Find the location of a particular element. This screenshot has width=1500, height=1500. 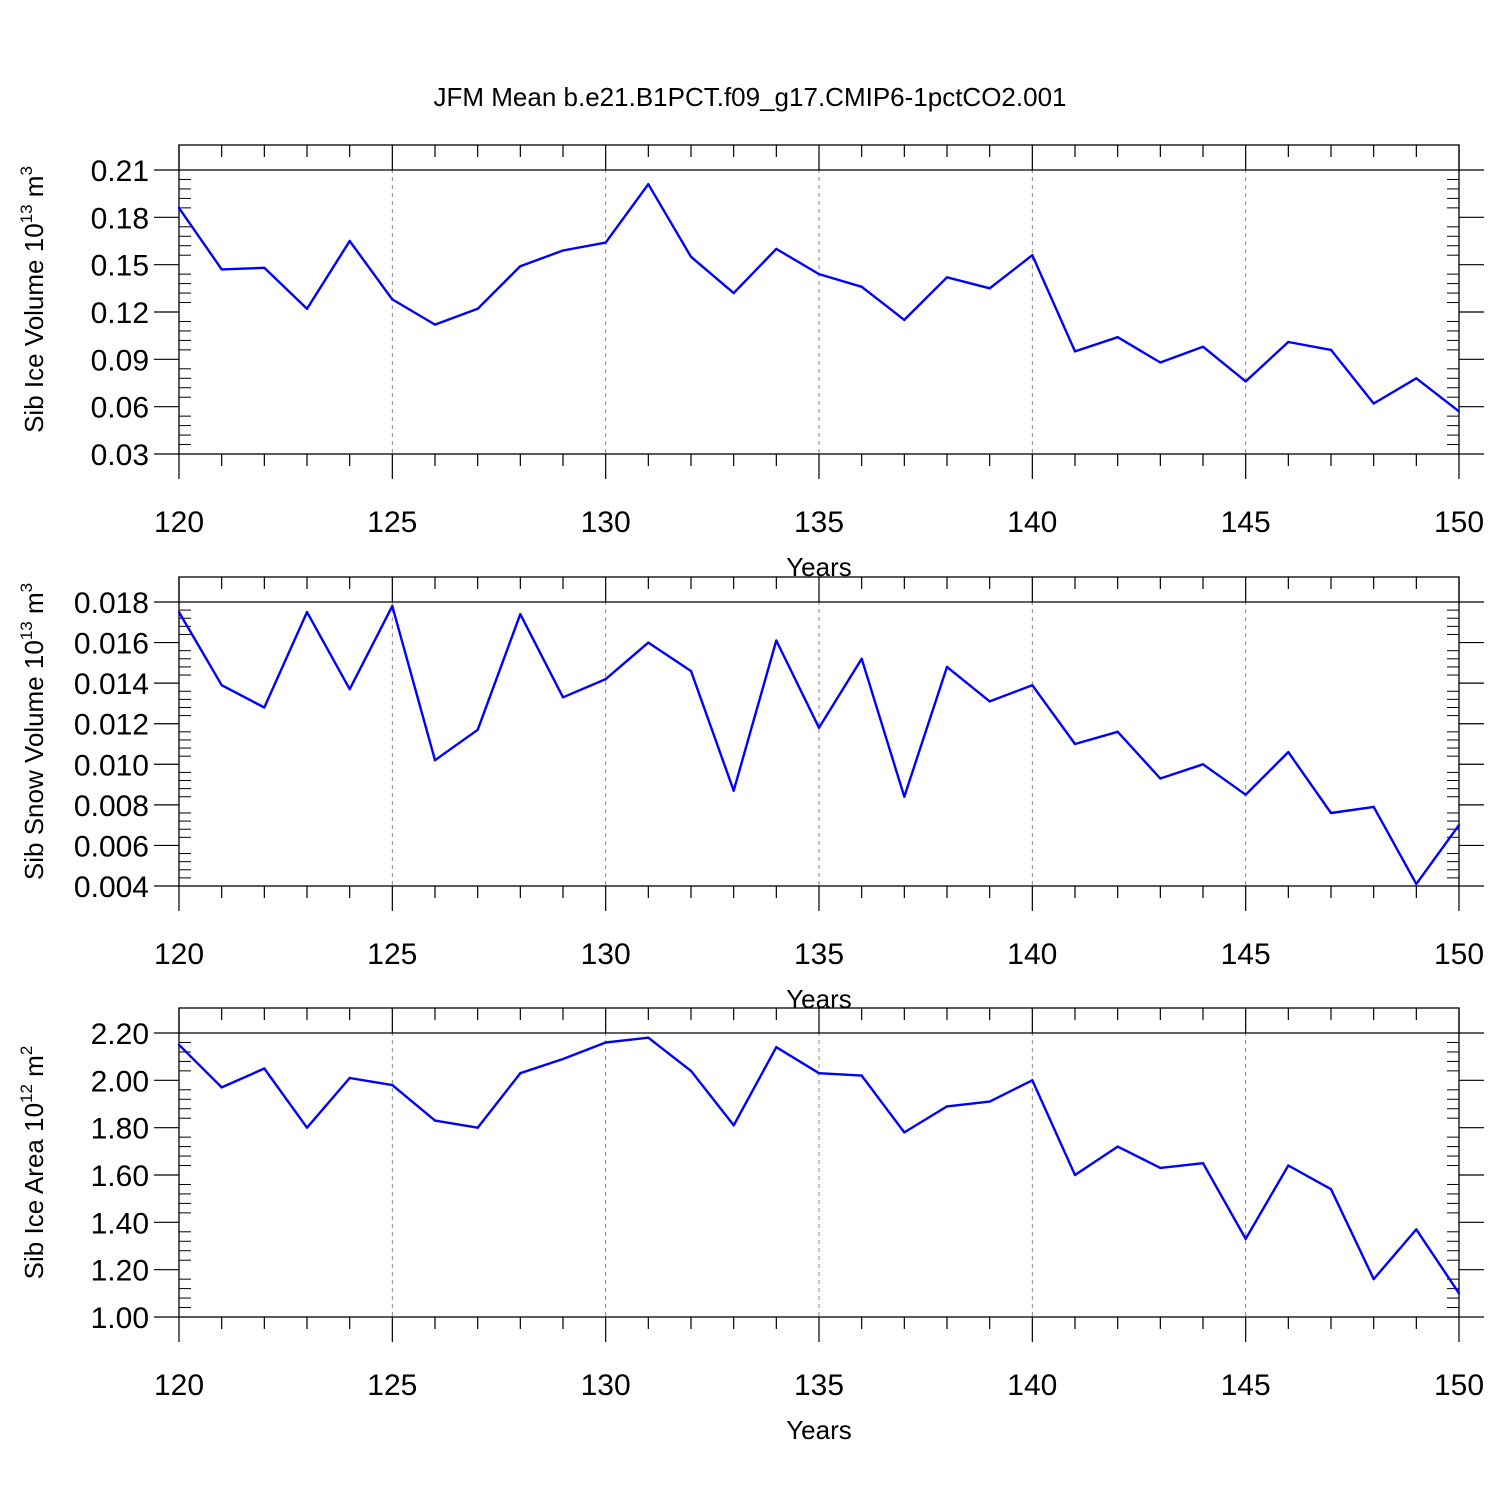

y-tick-label: 0.010 is located at coordinates (111, 765).